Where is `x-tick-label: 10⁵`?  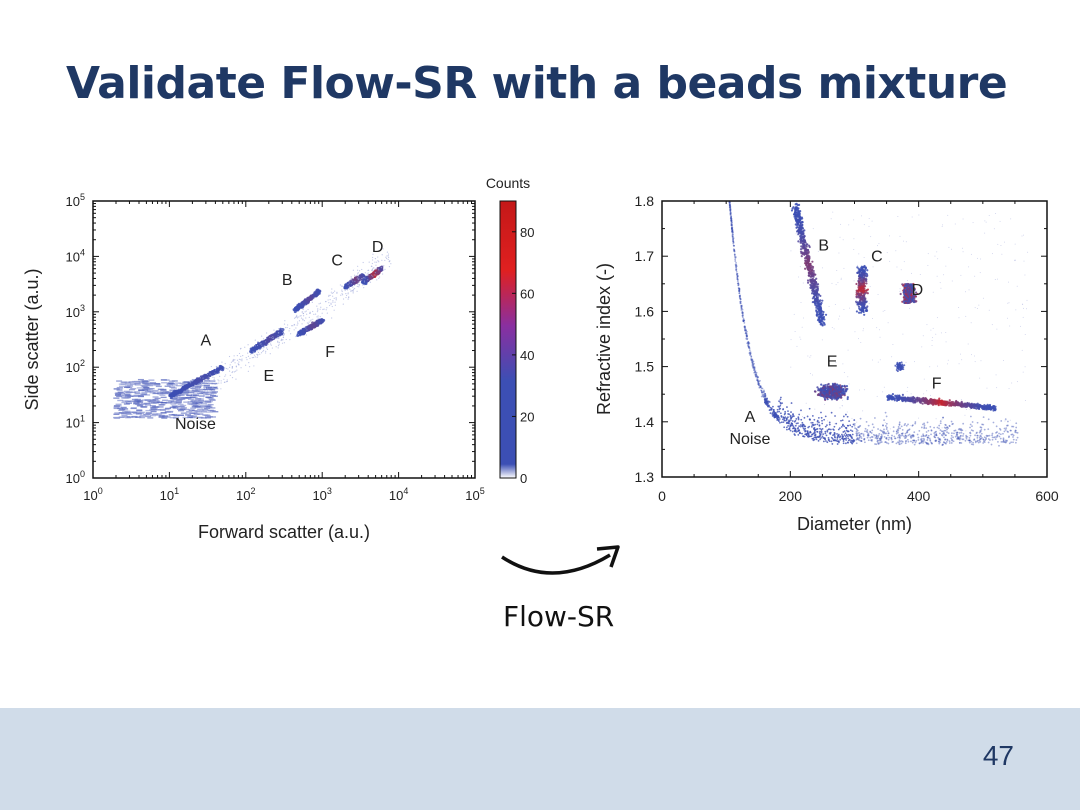 x-tick-label: 10⁵ is located at coordinates (474, 494).